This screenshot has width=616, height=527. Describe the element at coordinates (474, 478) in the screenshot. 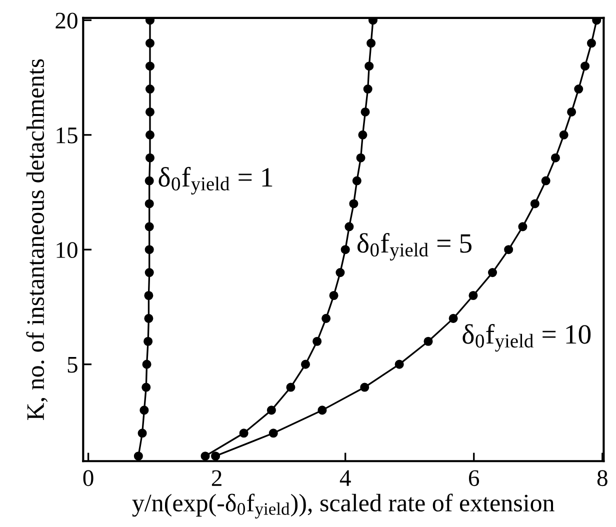

I see `x-tick-label: 6` at that location.